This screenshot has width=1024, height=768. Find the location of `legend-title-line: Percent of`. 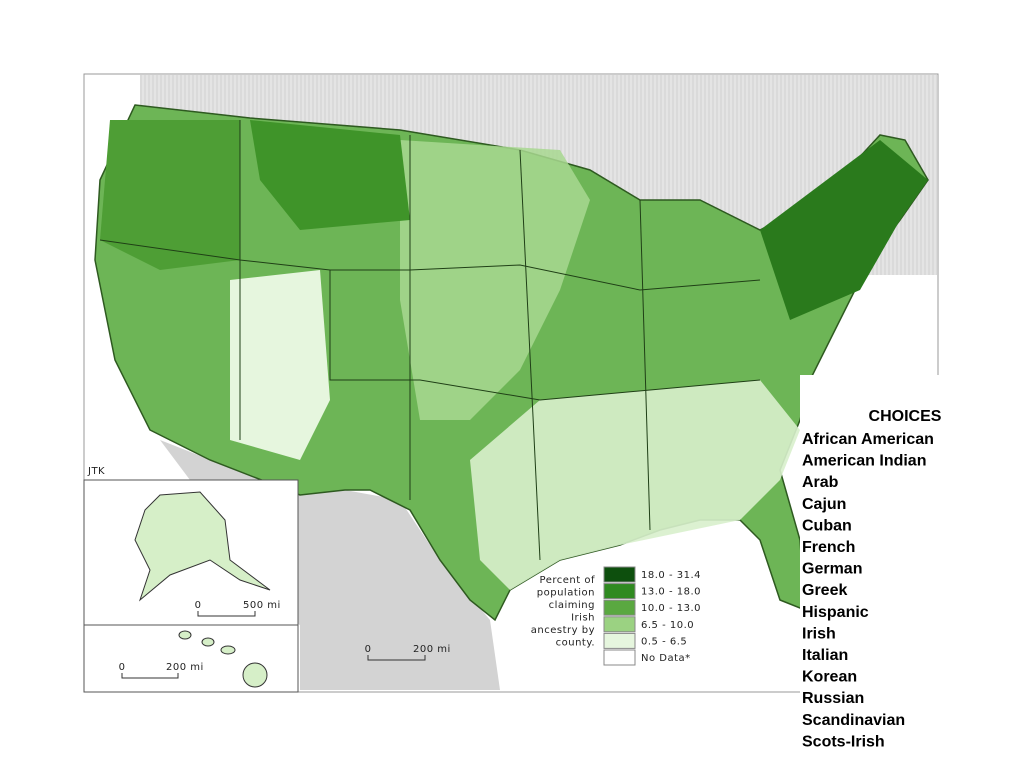

legend-title-line: Percent of is located at coordinates (567, 580).